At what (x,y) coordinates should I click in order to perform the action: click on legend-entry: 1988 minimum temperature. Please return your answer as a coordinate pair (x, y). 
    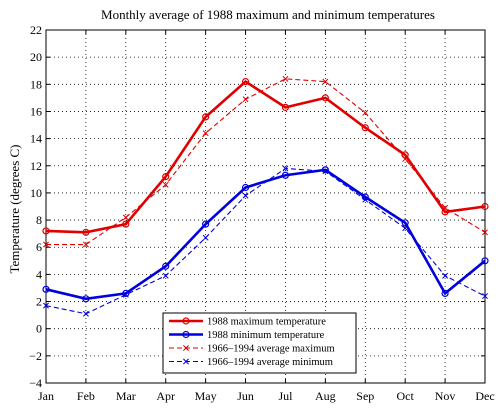
    Looking at the image, I should click on (247, 335).